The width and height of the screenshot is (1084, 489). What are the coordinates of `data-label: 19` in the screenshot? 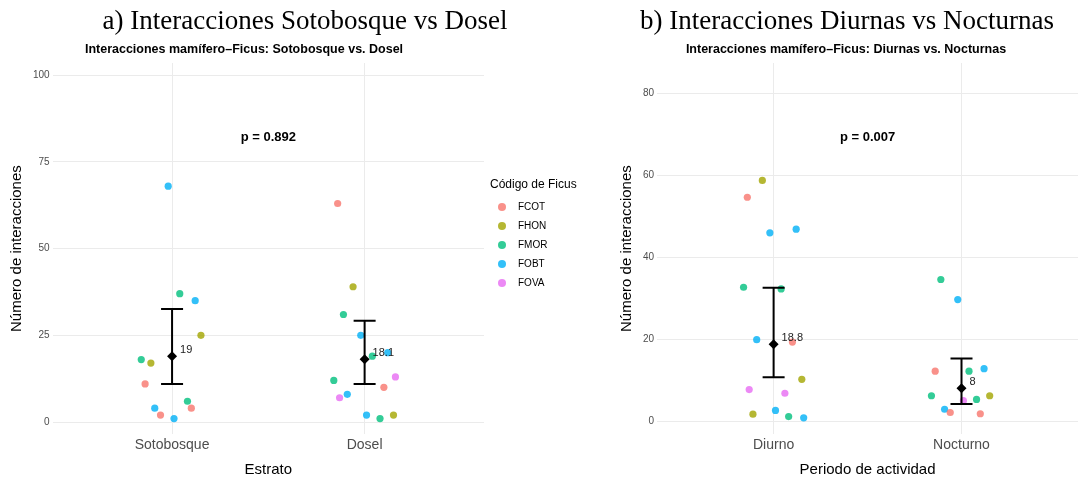 It's located at (186, 349).